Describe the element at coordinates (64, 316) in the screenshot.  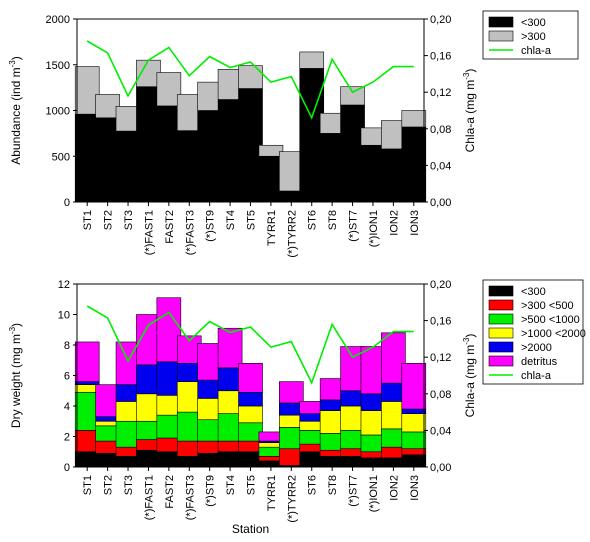
I see `y-tick-label: 10` at that location.